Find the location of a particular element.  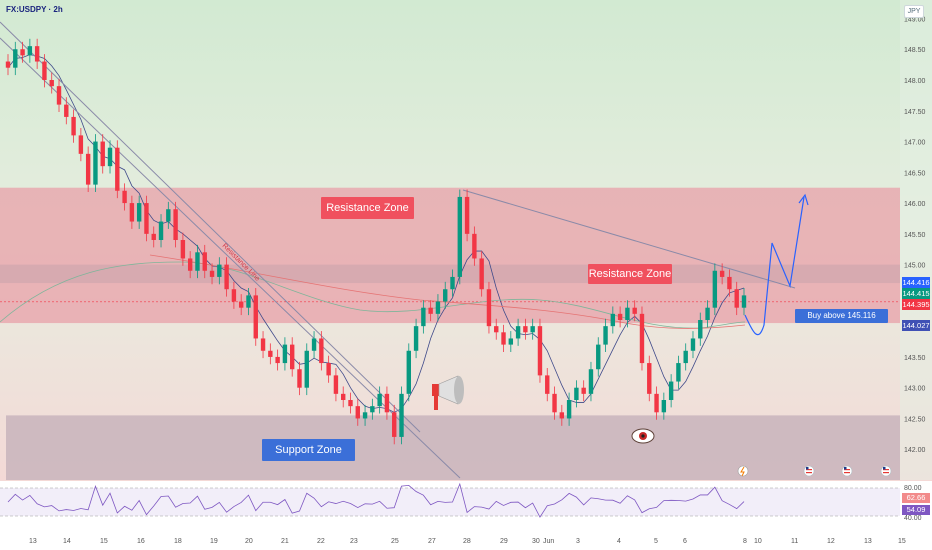

x-tick-label: 28 is located at coordinates (467, 541).